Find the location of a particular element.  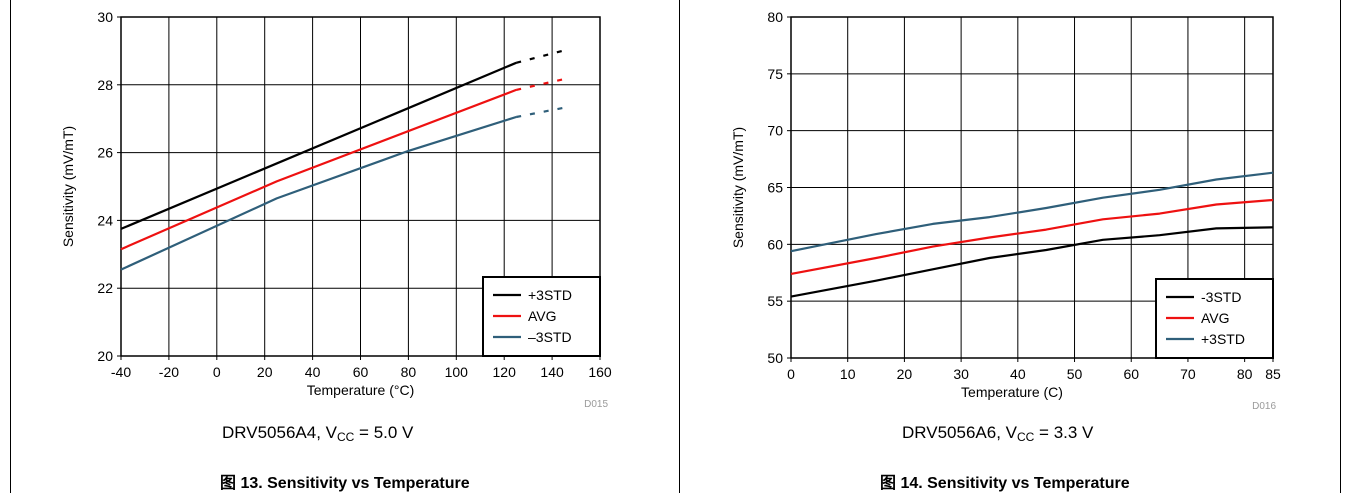

chart-0-ylabel: Sensitivity (mV/mT) is located at coordinates (68, 186).